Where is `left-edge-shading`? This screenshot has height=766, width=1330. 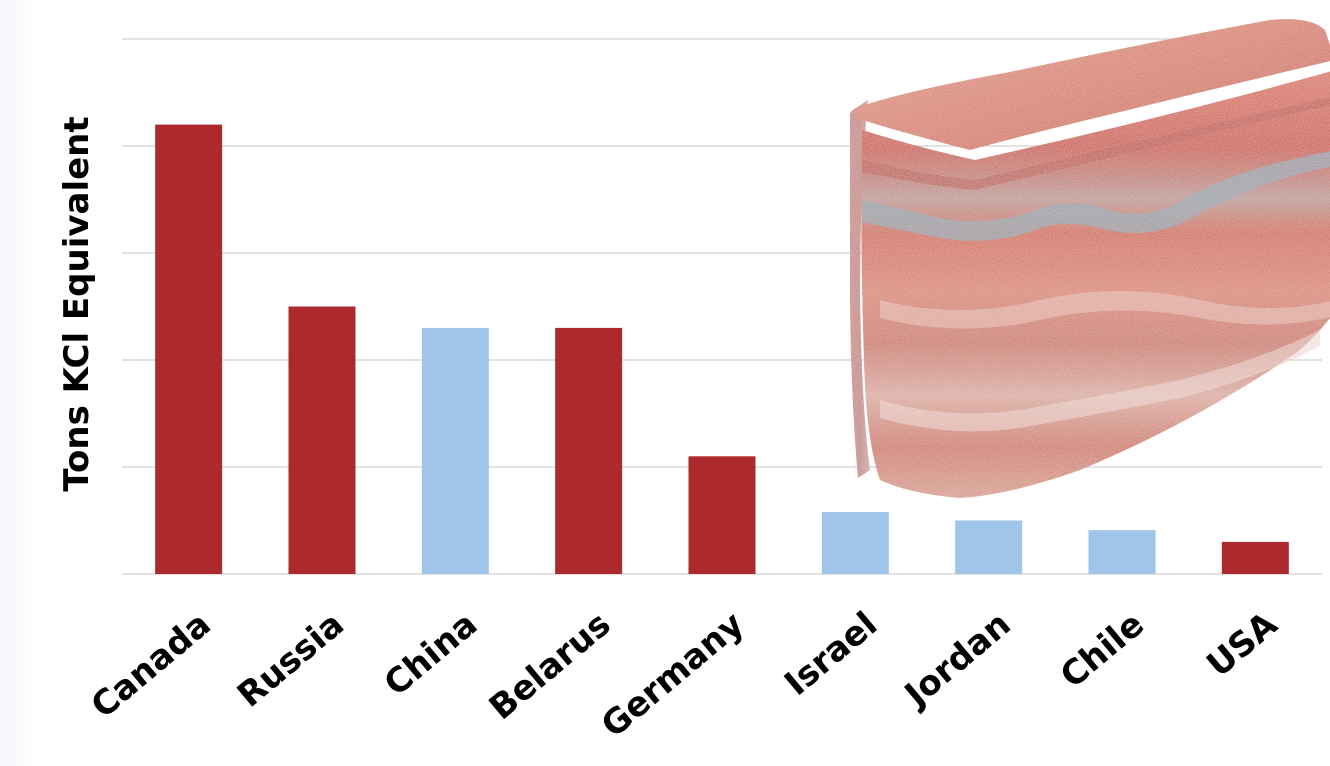
left-edge-shading is located at coordinates (18, 383).